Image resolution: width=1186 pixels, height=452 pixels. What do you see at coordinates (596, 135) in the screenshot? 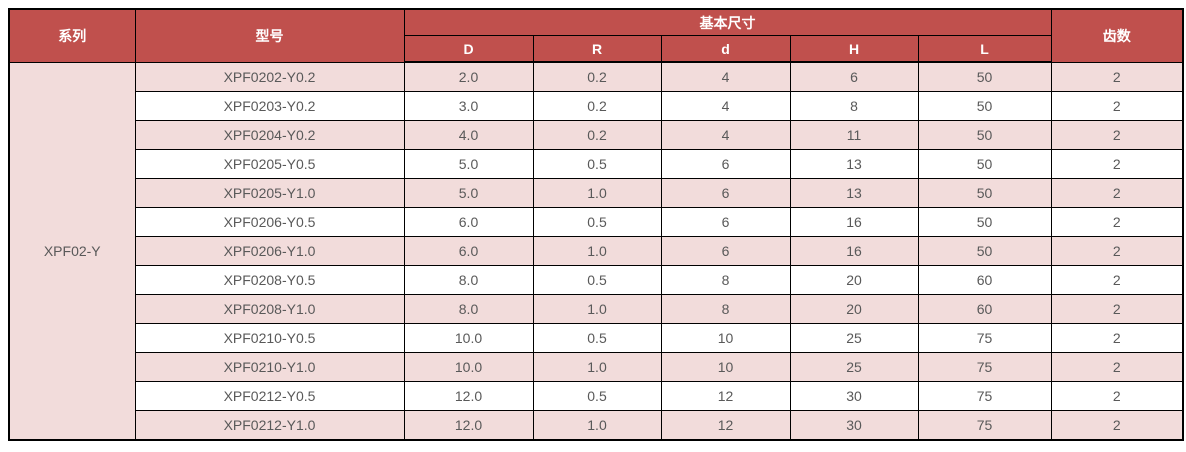
I see `table-row: XPF0204-Y0.2 4.0 0.2 4 11 50 2` at bounding box center [596, 135].